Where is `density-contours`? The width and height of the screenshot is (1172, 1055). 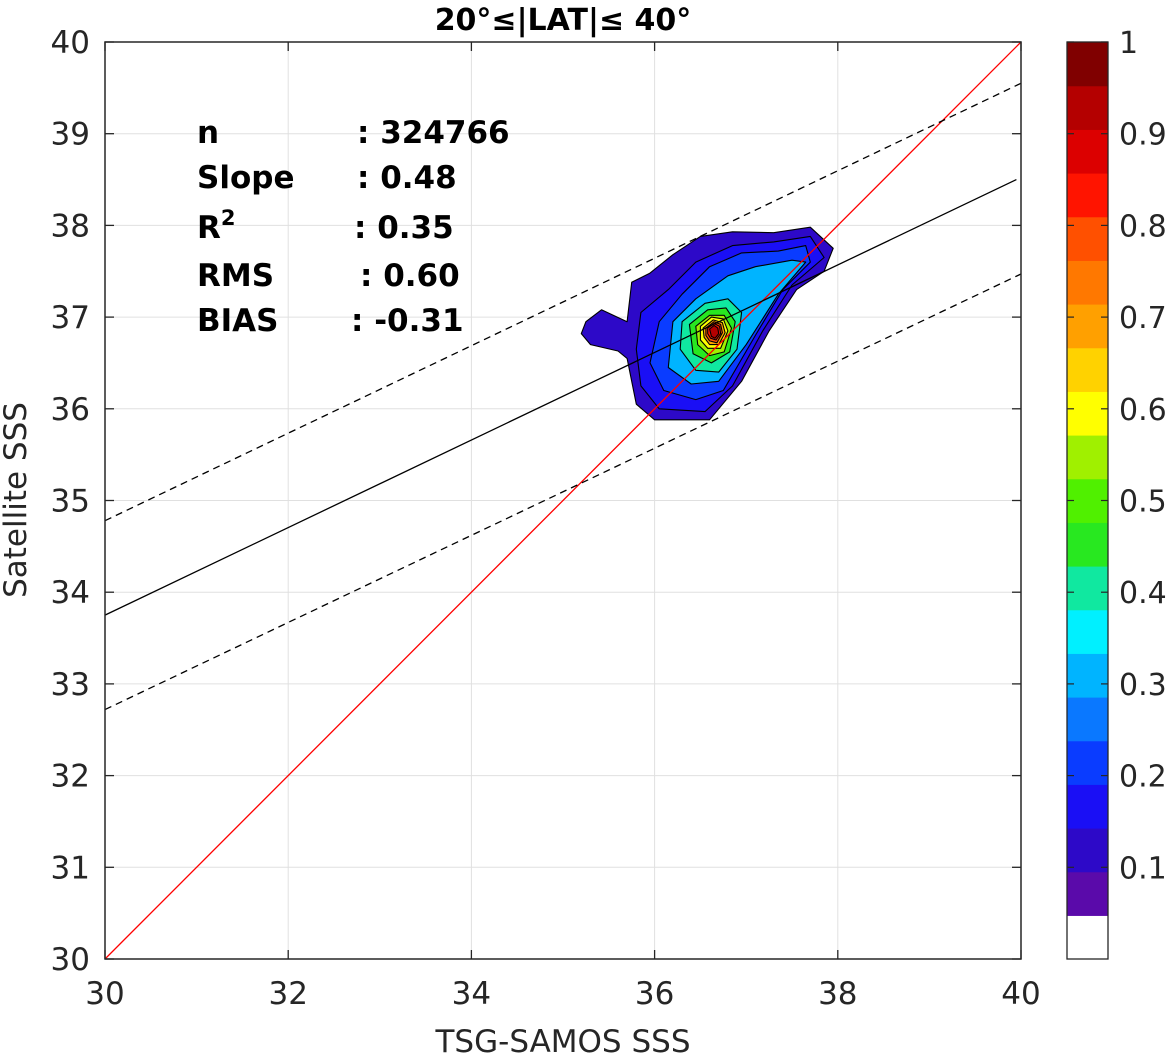 density-contours is located at coordinates (707, 323).